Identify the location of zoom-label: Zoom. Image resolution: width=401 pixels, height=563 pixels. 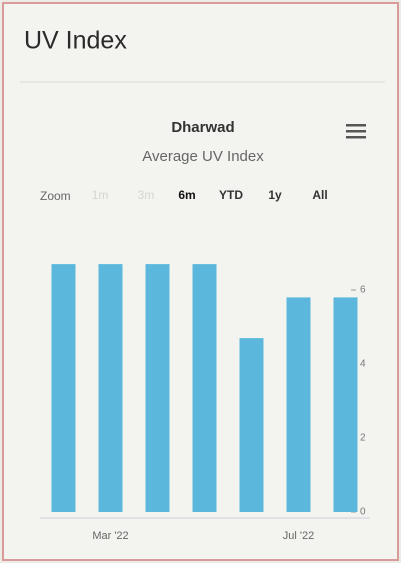
(55, 196).